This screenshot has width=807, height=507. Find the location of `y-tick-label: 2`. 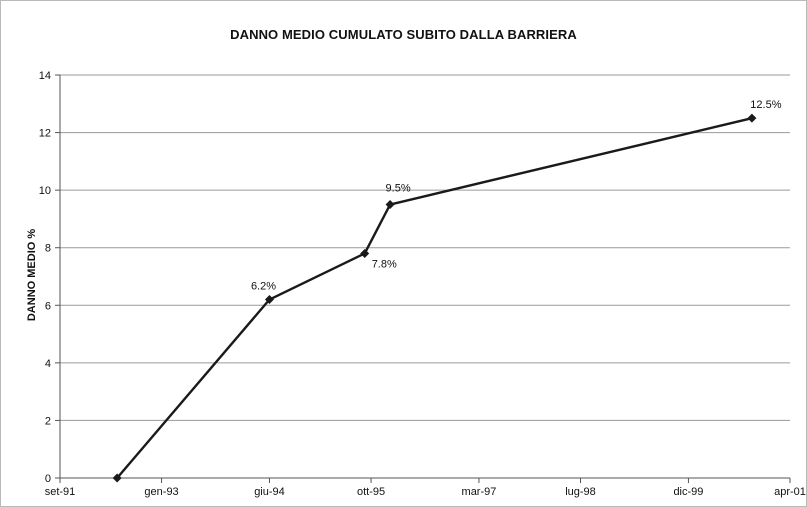

y-tick-label: 2 is located at coordinates (48, 421).